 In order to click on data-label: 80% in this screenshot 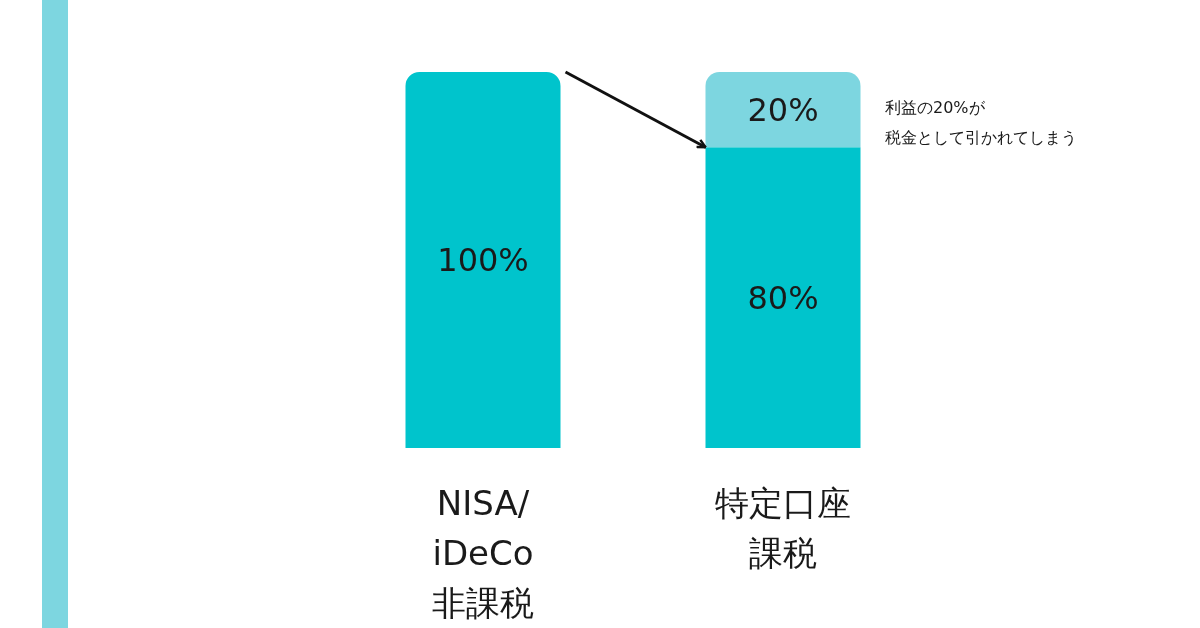, I will do `click(783, 297)`.